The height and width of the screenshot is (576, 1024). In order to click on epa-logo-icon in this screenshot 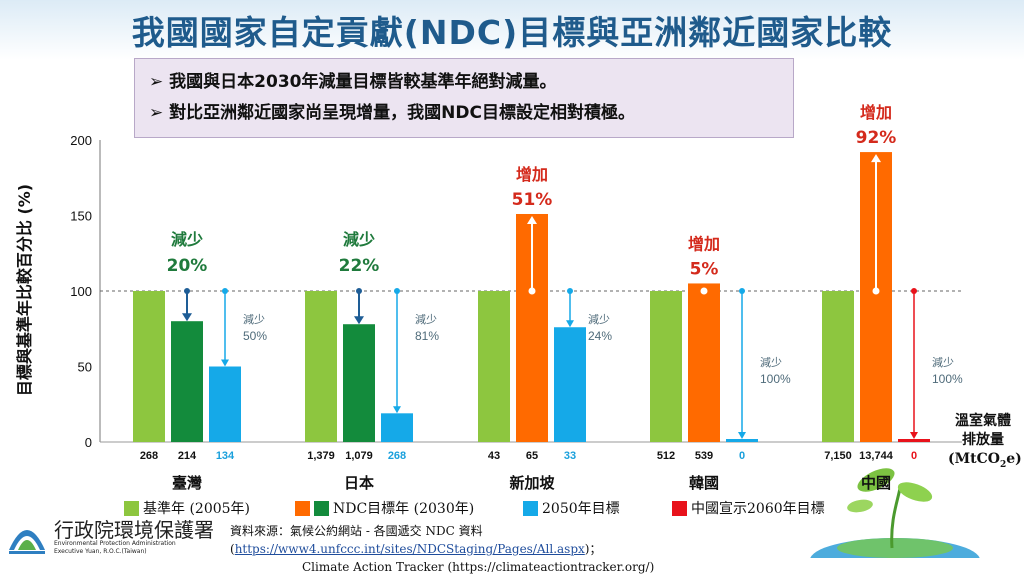, I will do `click(27, 542)`.